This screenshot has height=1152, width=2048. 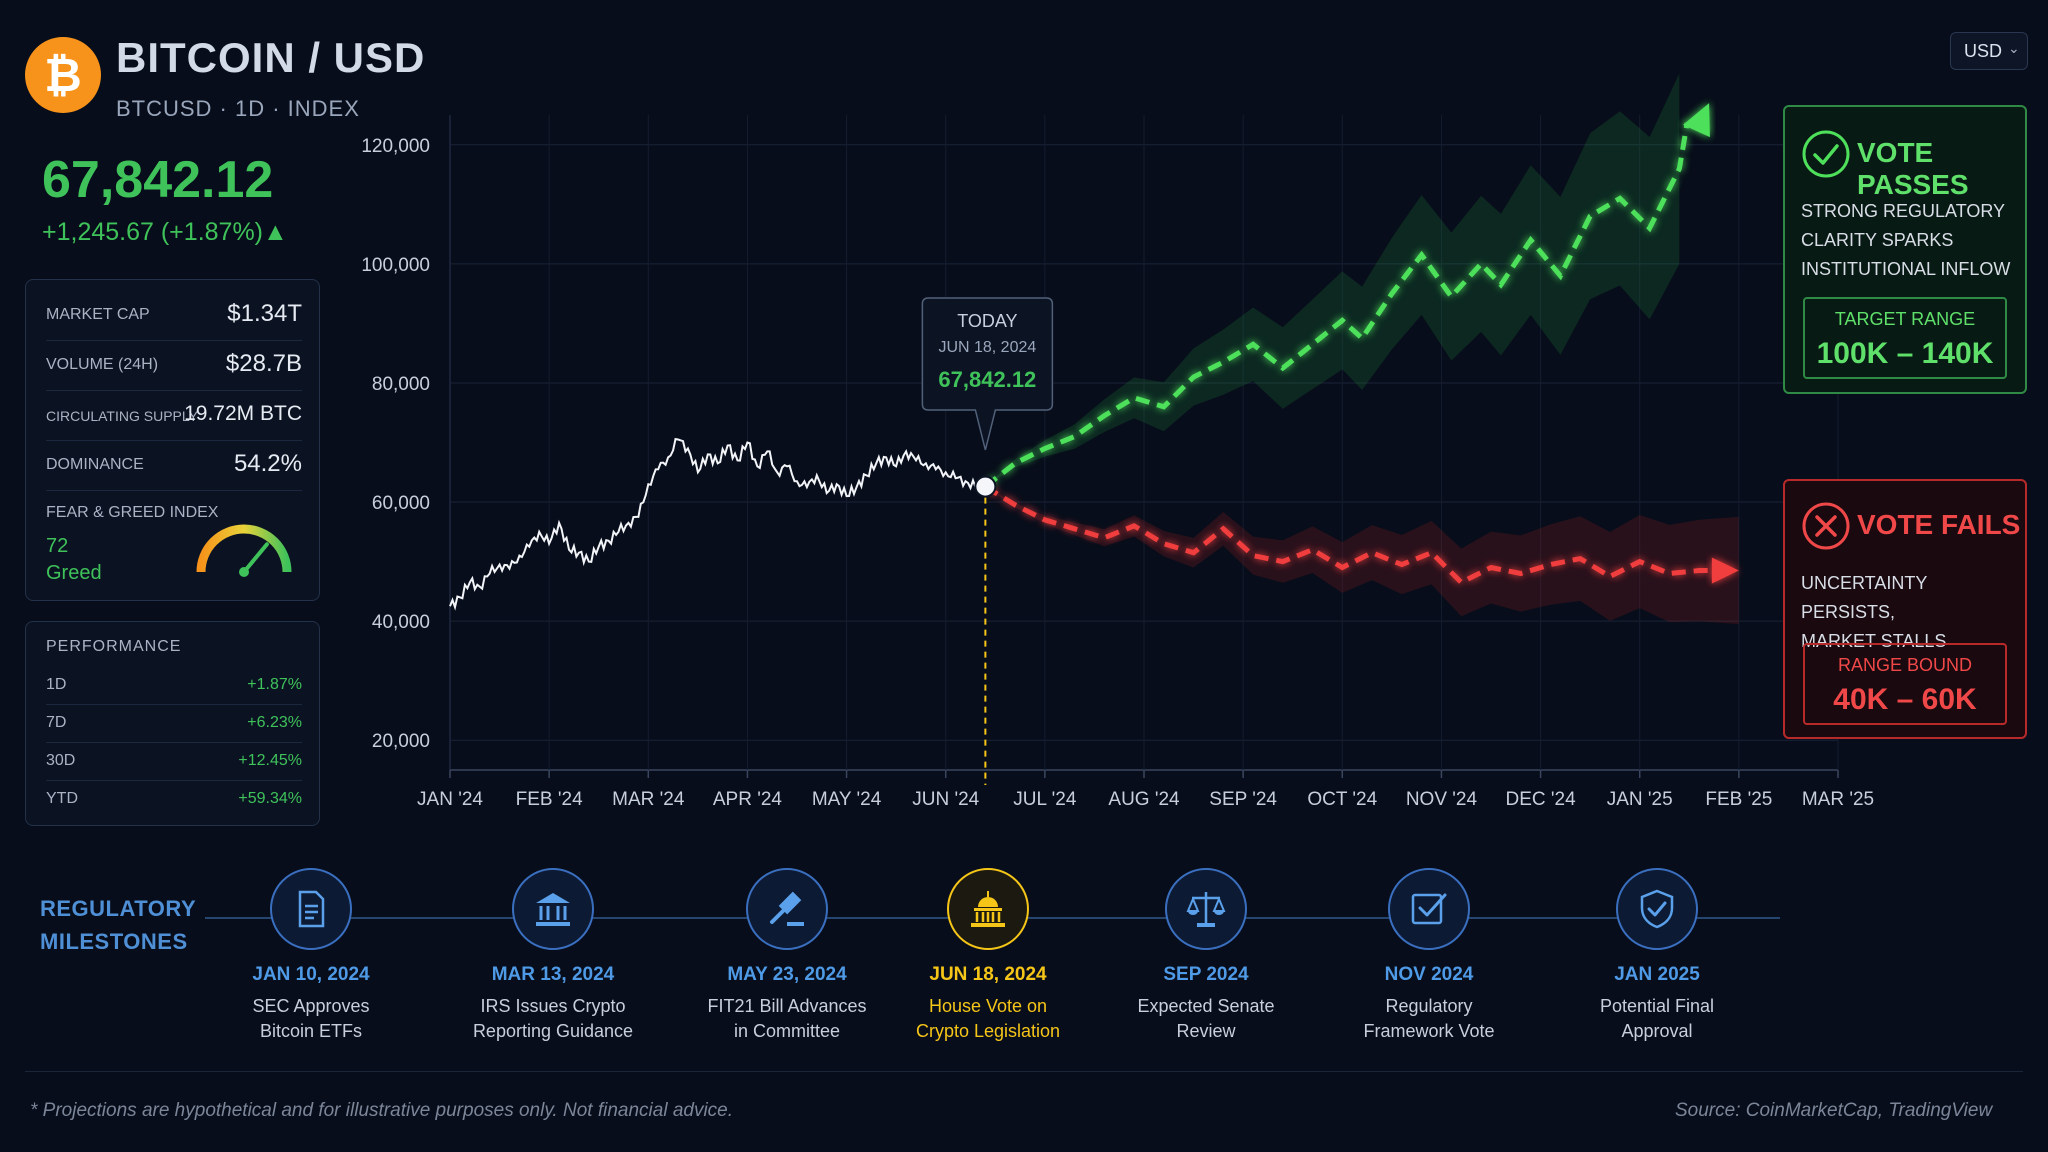 I want to click on bitcoin-glyph: ₿, so click(x=63, y=75).